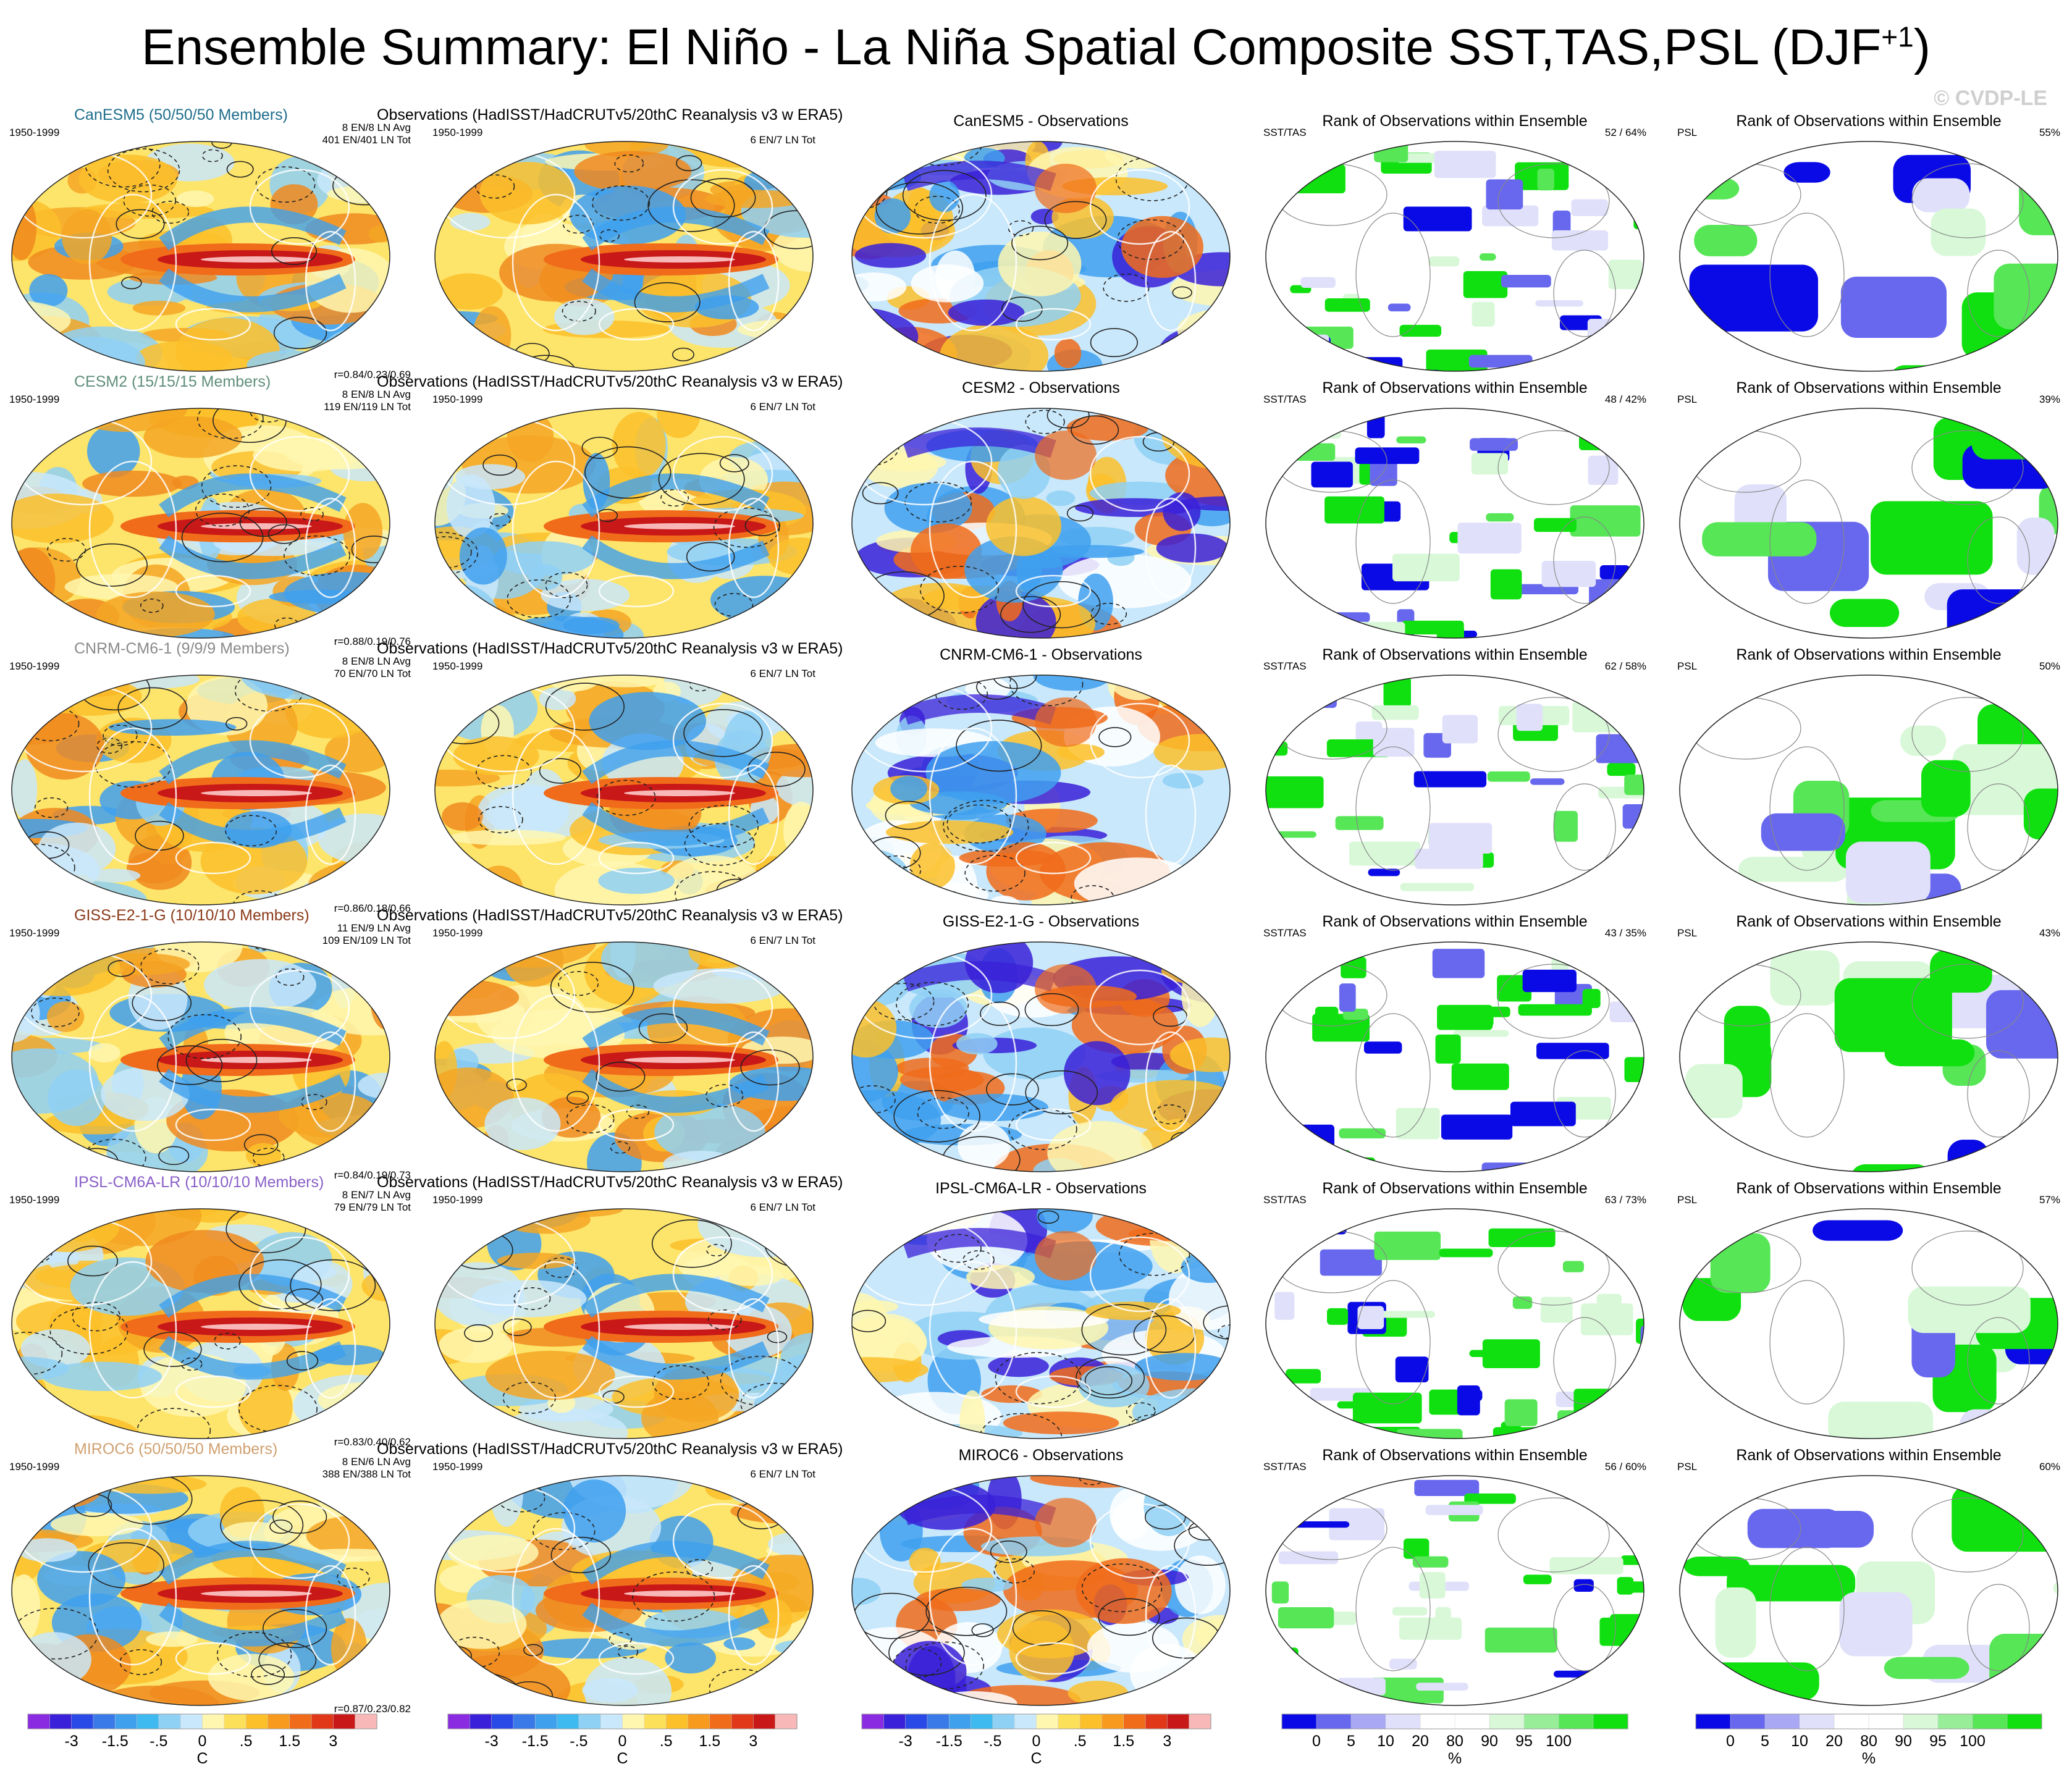  I want to click on colorbar-3-tick-label: 95, so click(1524, 1741).